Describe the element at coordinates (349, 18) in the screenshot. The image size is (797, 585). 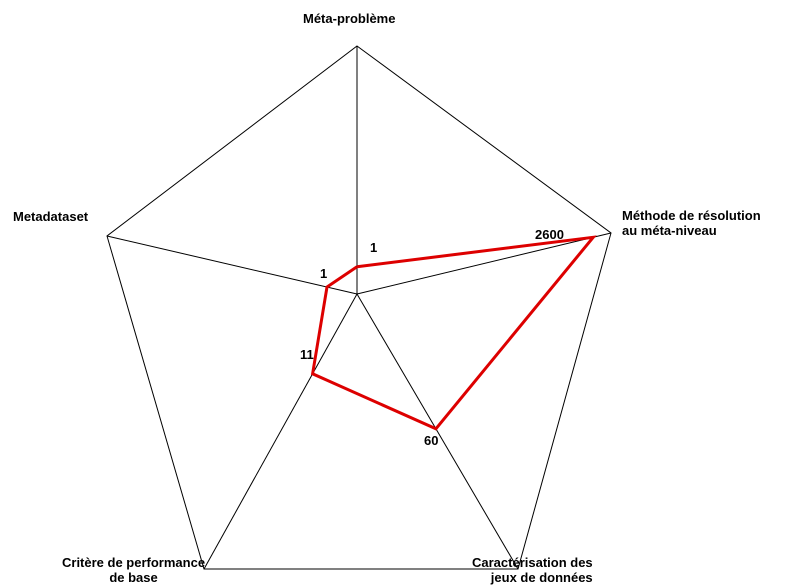
I see `axis-label-meta-probleme: Méta-problème` at that location.